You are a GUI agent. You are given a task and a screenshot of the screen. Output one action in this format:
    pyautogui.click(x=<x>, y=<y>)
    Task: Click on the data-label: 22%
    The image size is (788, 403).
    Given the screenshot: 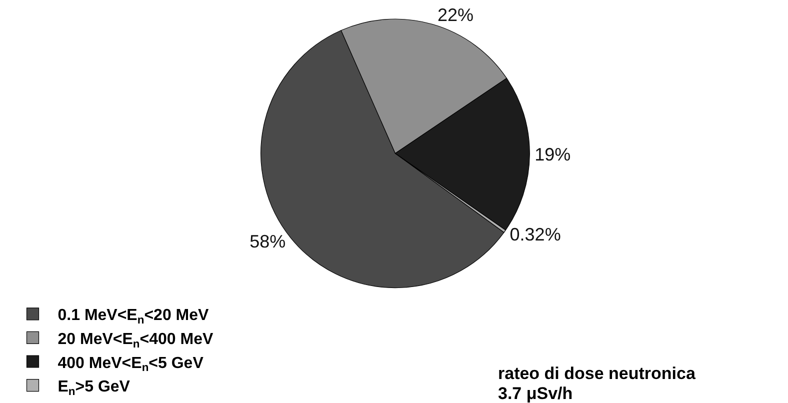 What is the action you would take?
    pyautogui.click(x=456, y=15)
    